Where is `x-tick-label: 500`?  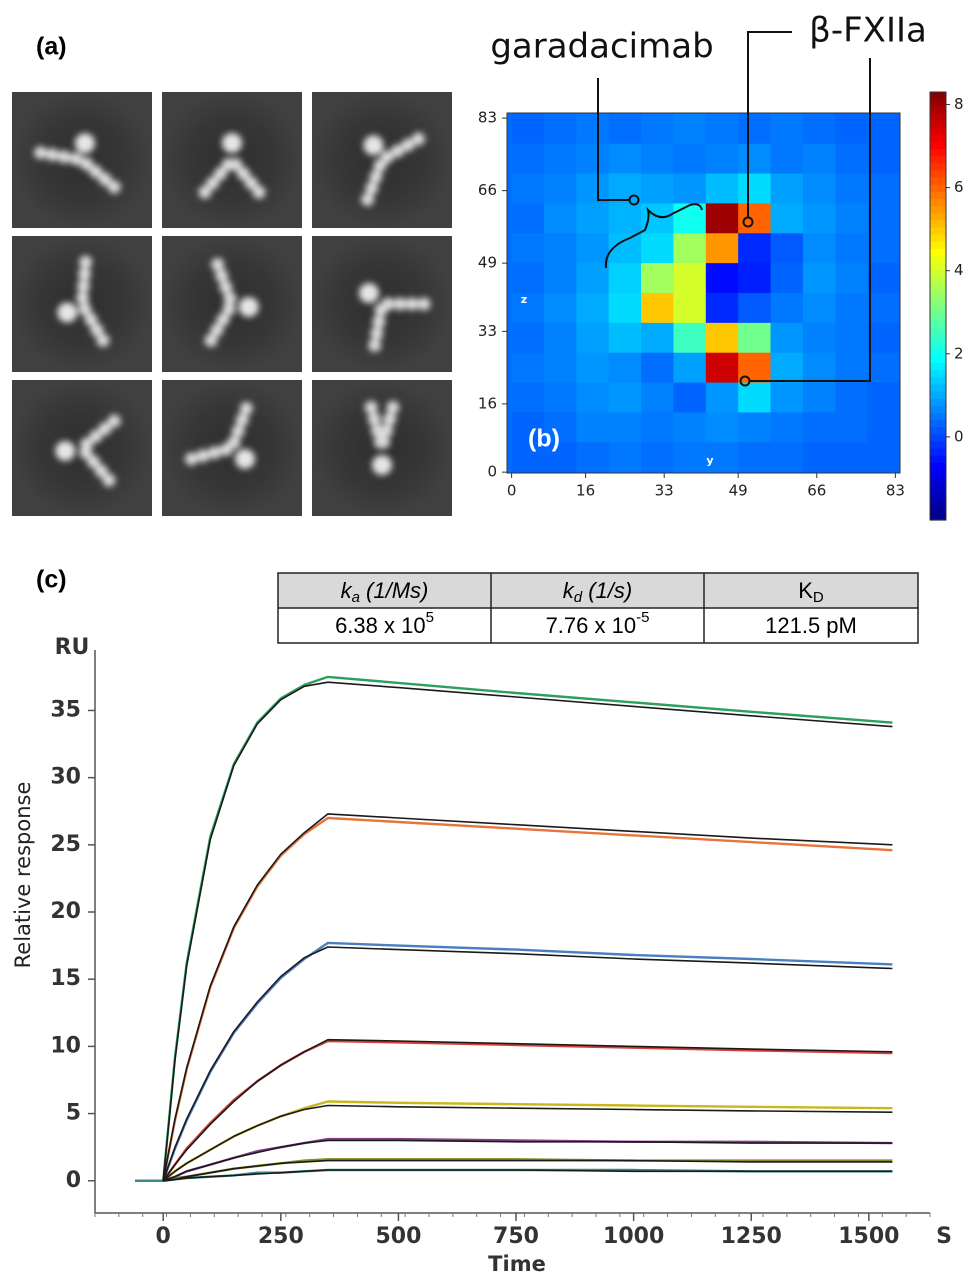 x-tick-label: 500 is located at coordinates (398, 1236).